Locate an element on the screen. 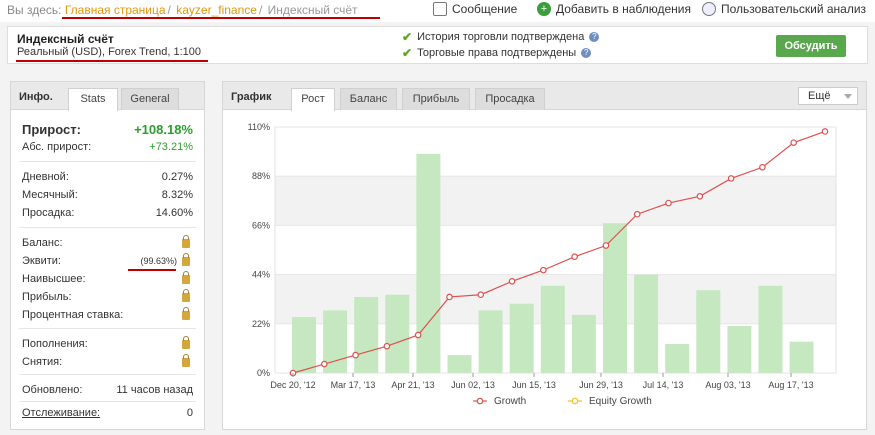  x-tick-label: Jun 15, '13 is located at coordinates (534, 385).